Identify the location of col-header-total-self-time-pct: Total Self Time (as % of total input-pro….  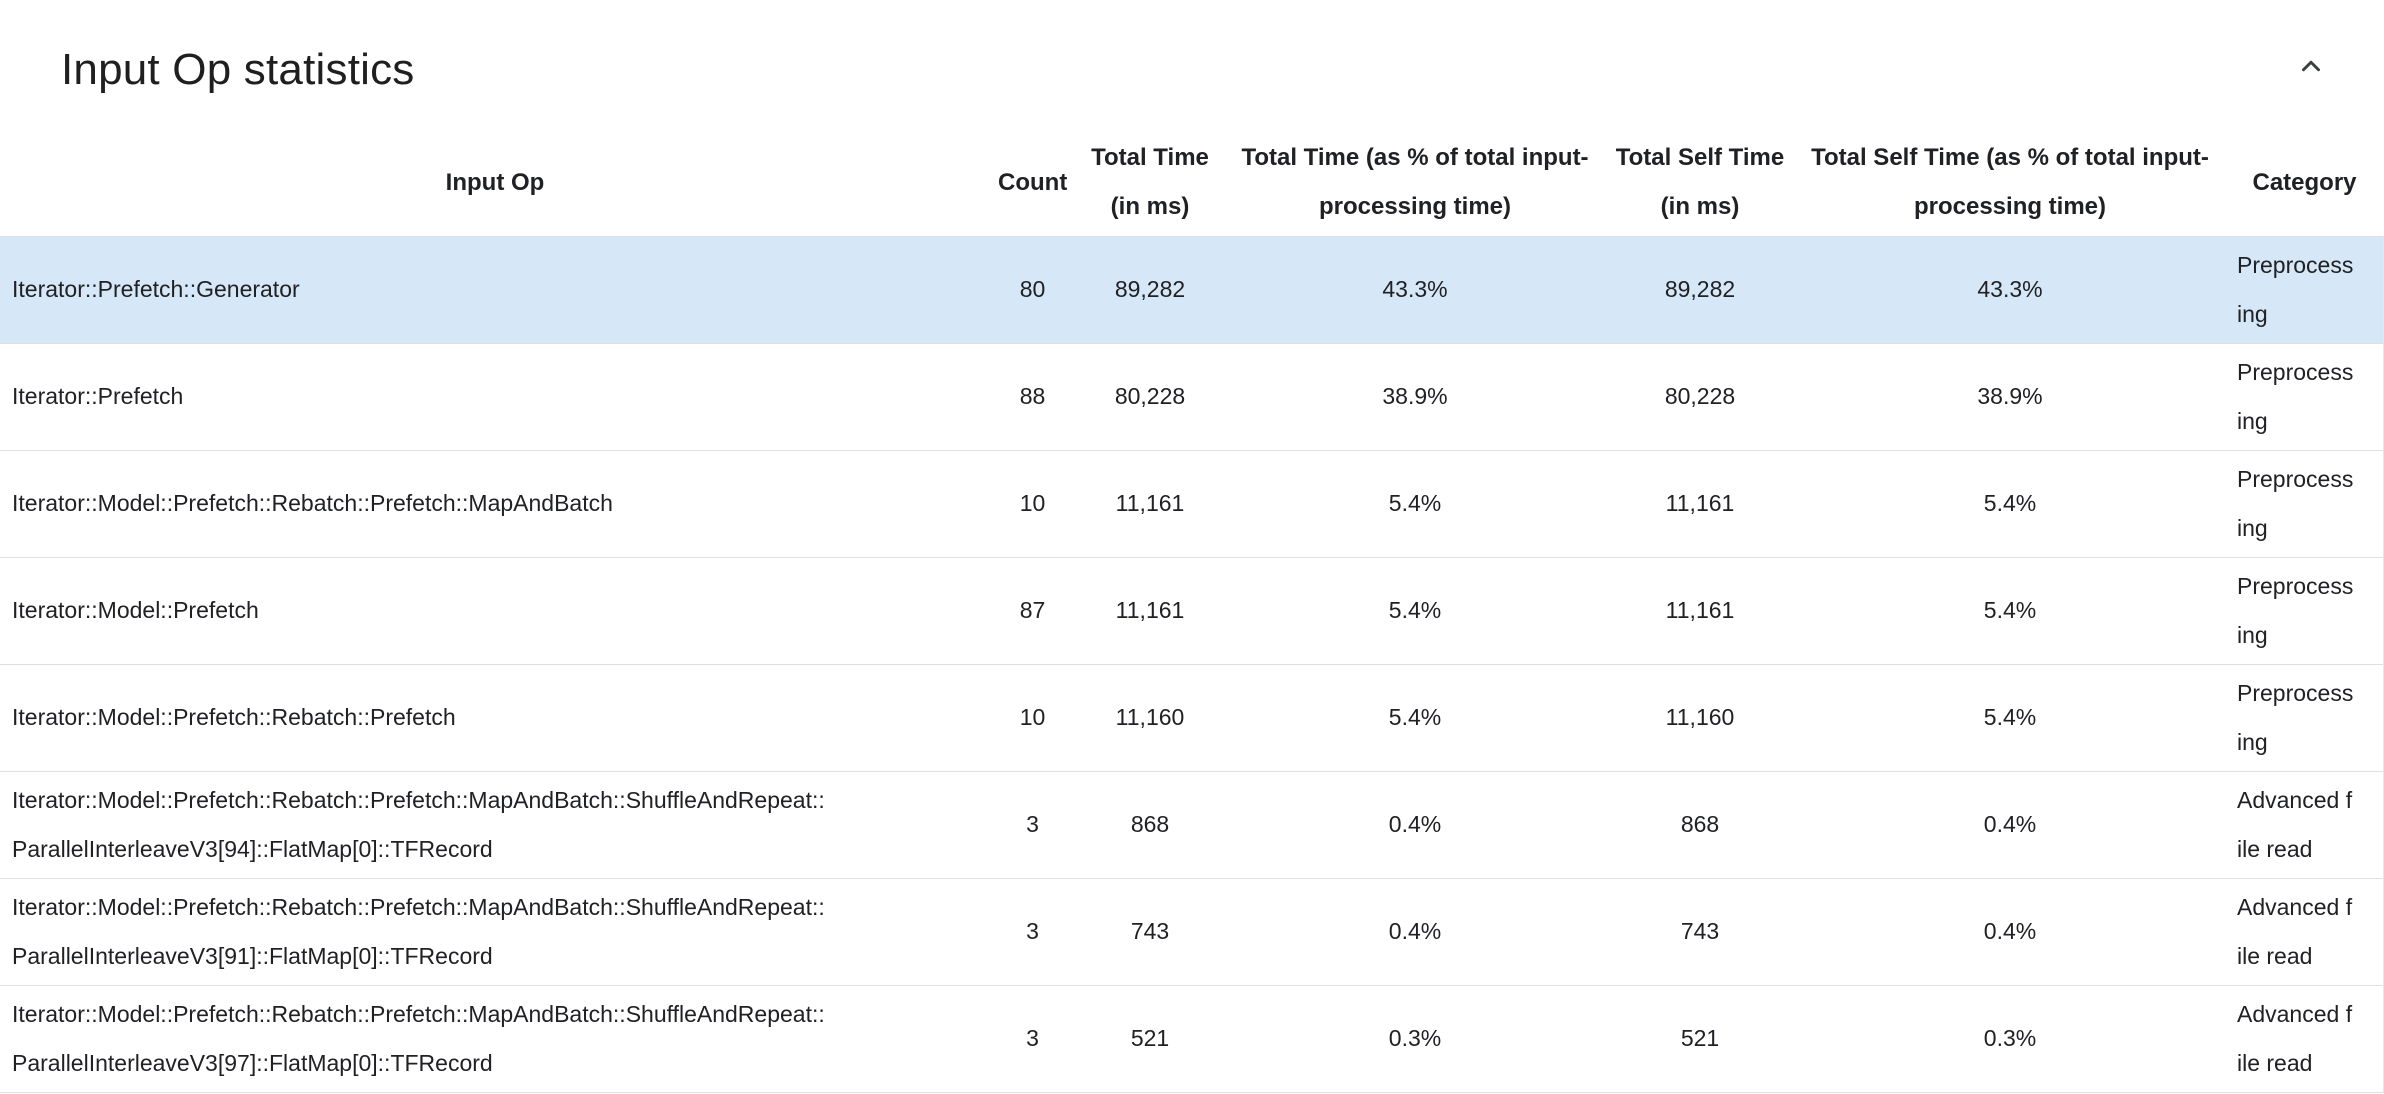
(2010, 183).